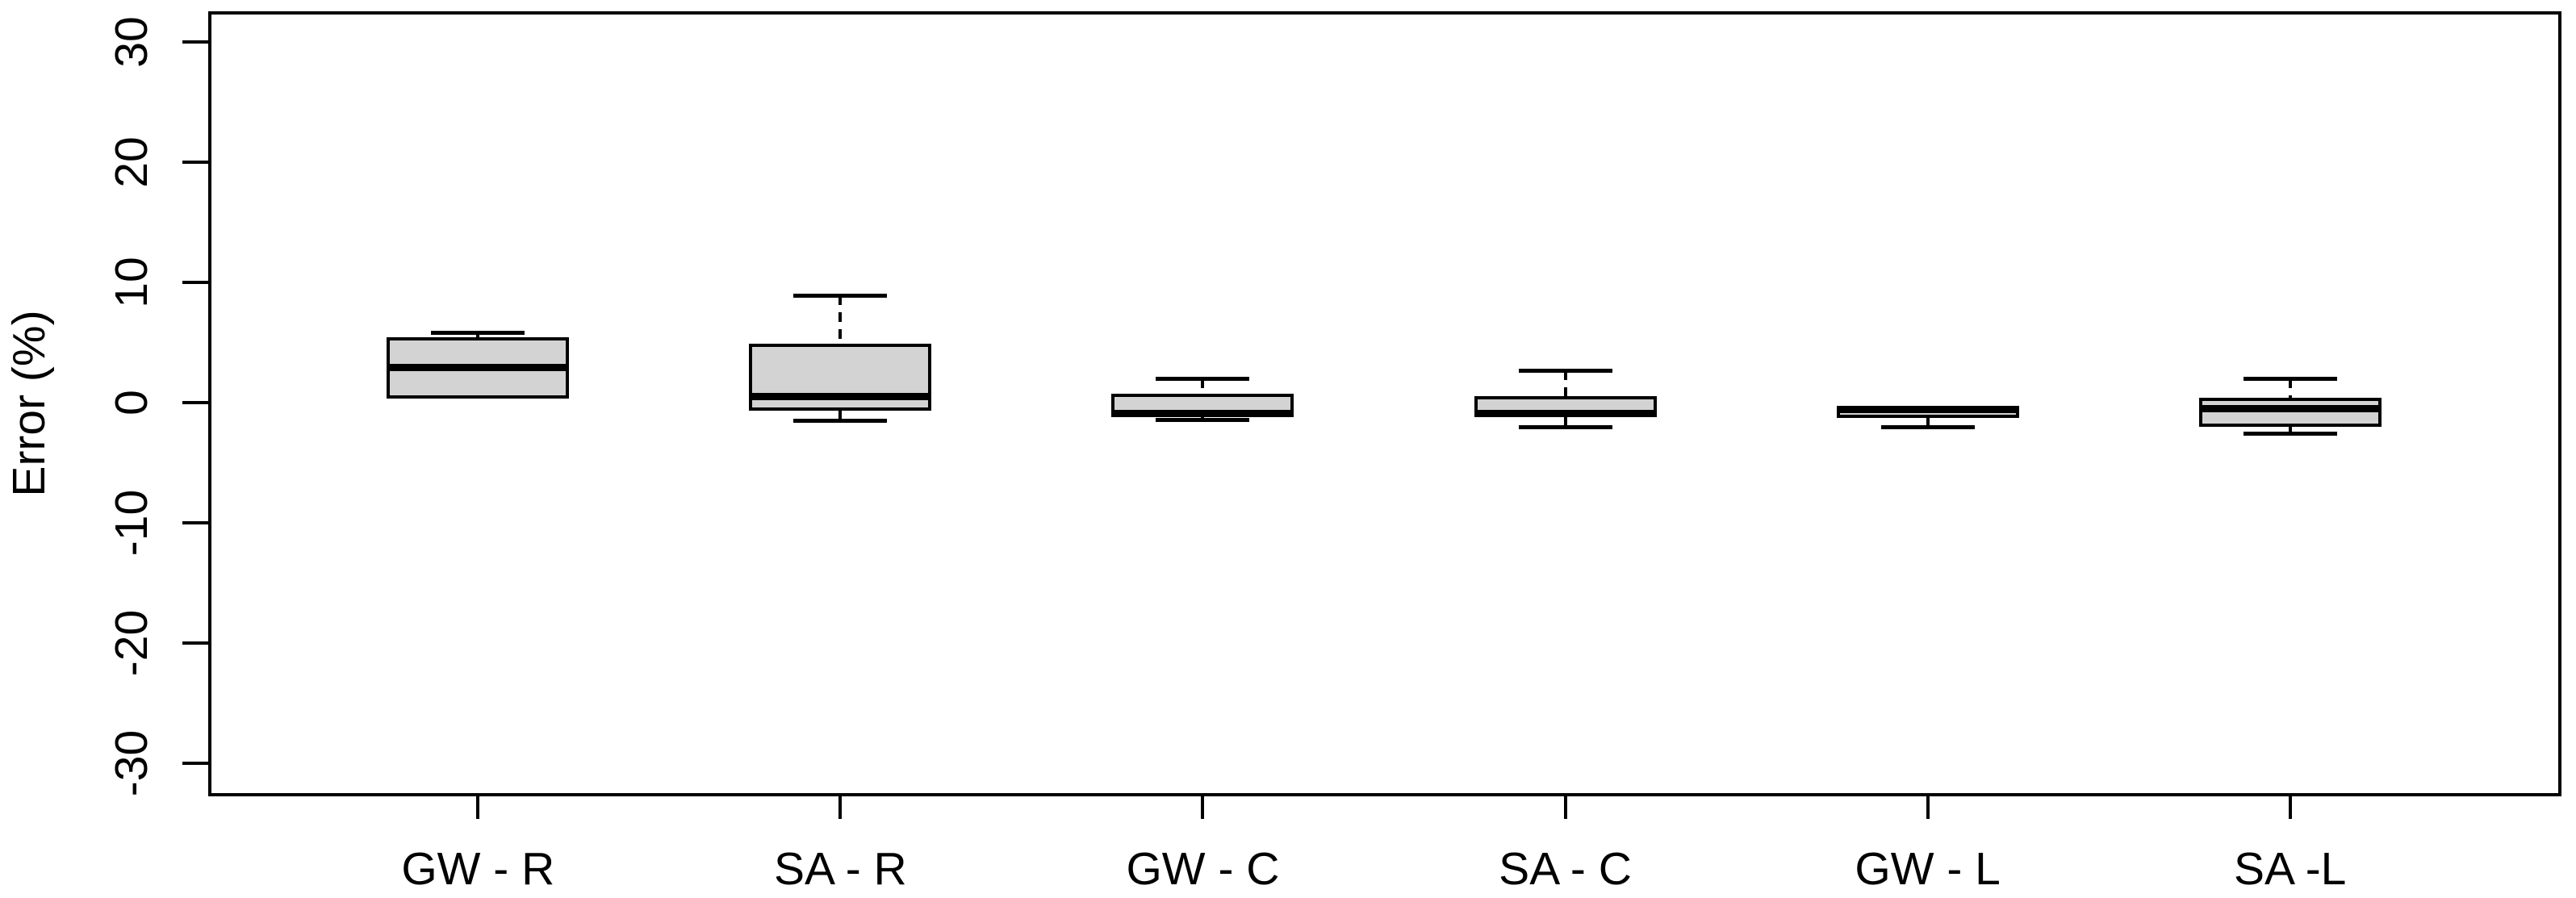 The width and height of the screenshot is (2576, 898). Describe the element at coordinates (840, 377) in the screenshot. I see `iqr-box` at that location.